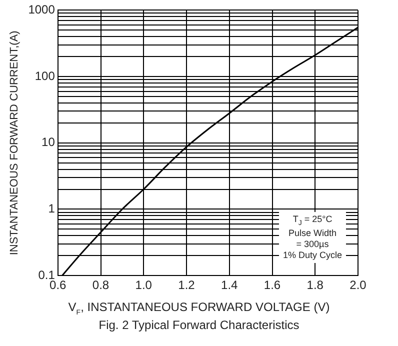  I want to click on y-tick-label: 10, so click(49, 142).